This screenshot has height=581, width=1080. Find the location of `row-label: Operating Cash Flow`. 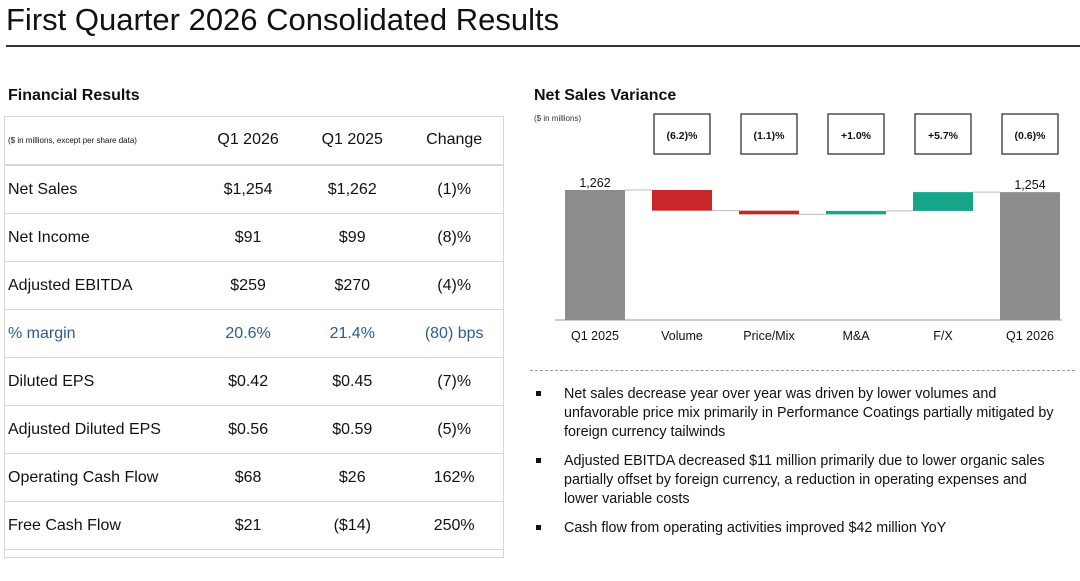

row-label: Operating Cash Flow is located at coordinates (100, 477).